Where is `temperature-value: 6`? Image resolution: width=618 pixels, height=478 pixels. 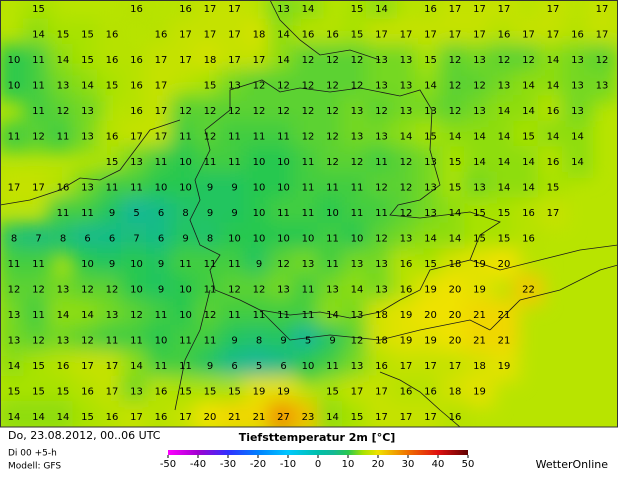 temperature-value: 6 is located at coordinates (87, 239).